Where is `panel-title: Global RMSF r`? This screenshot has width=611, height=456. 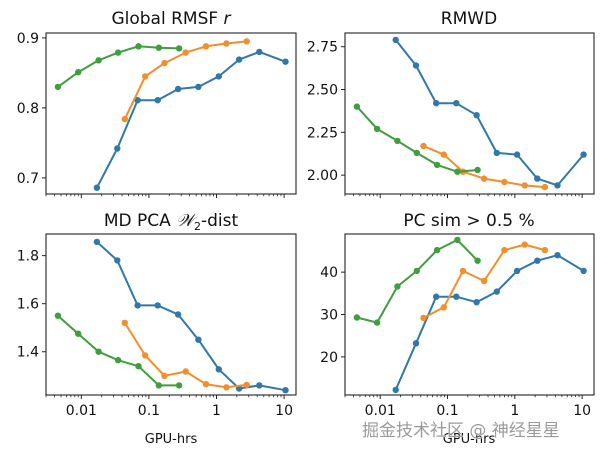
panel-title: Global RMSF r is located at coordinates (171, 19).